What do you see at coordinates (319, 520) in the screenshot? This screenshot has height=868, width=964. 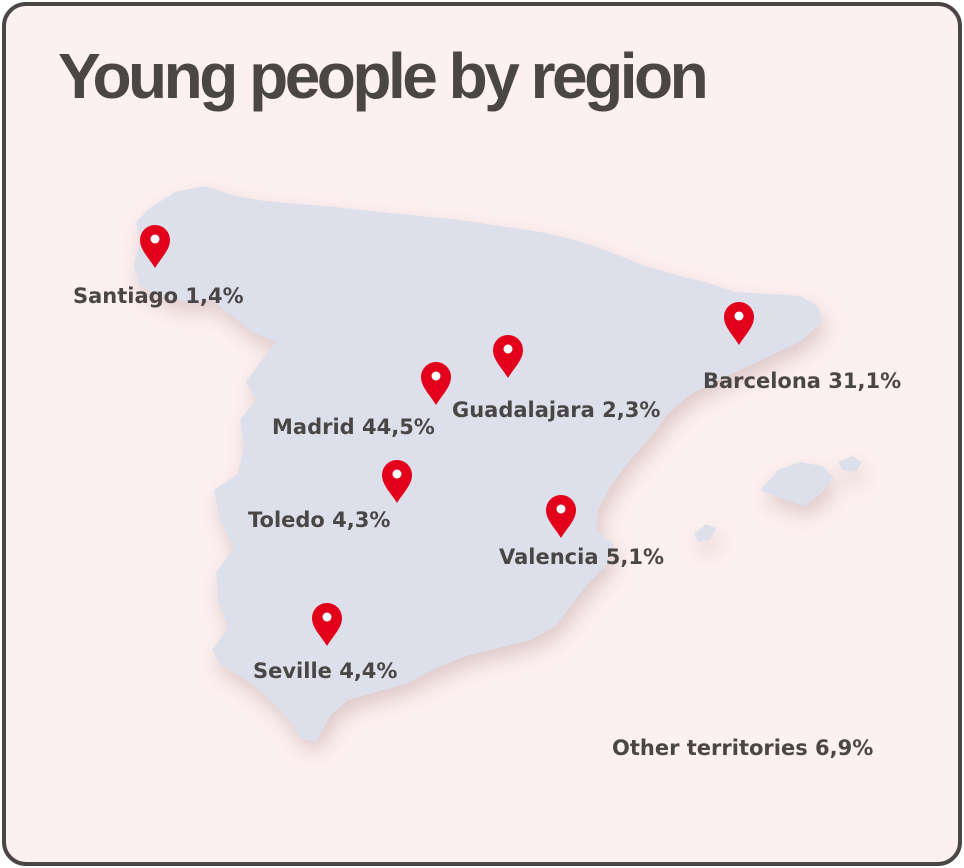 I see `region-label: Toledo 4,3%` at bounding box center [319, 520].